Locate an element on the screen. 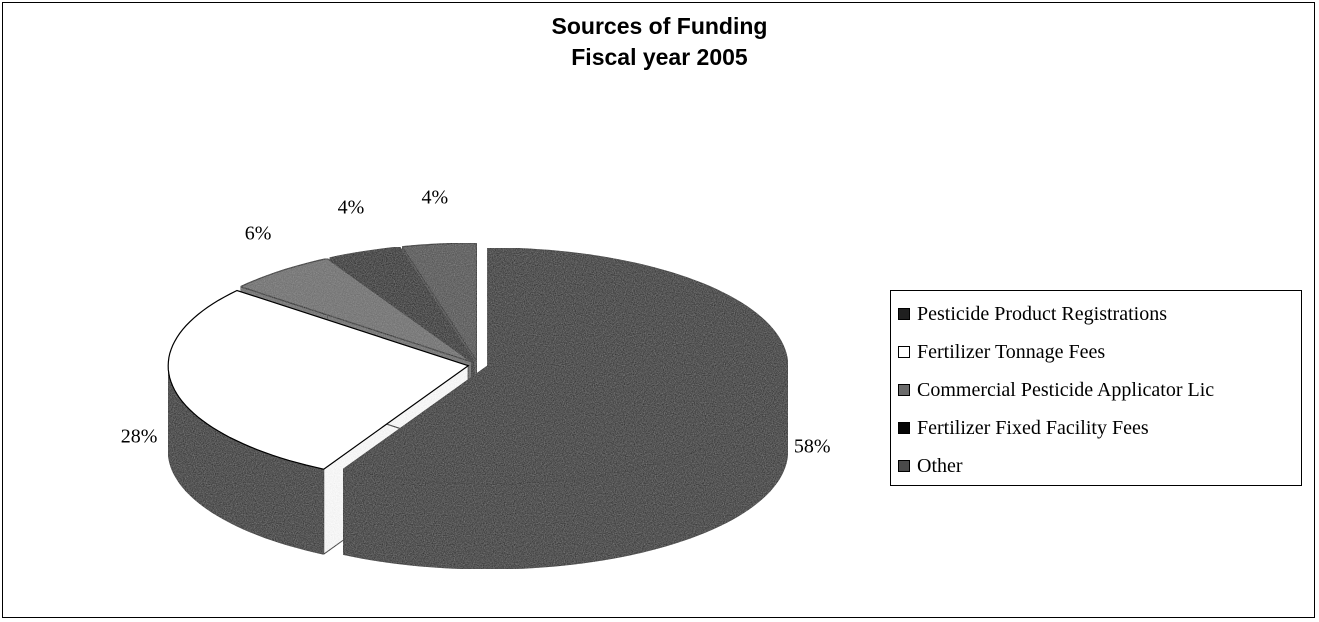 The image size is (1319, 622). data-label-3: 4% is located at coordinates (351, 207).